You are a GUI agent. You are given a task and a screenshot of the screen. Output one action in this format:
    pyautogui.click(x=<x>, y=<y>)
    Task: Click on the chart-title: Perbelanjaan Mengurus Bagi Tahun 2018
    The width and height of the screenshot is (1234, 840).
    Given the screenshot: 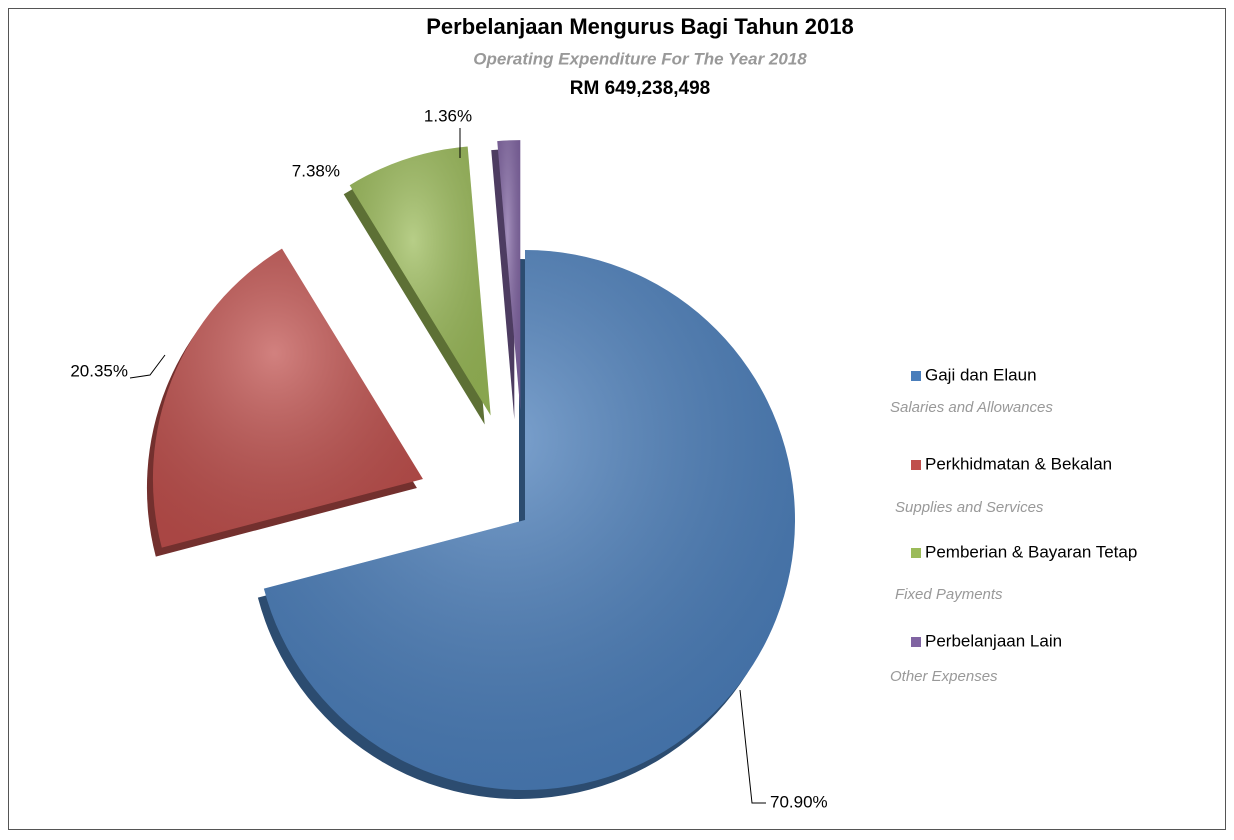 What is the action you would take?
    pyautogui.click(x=640, y=26)
    